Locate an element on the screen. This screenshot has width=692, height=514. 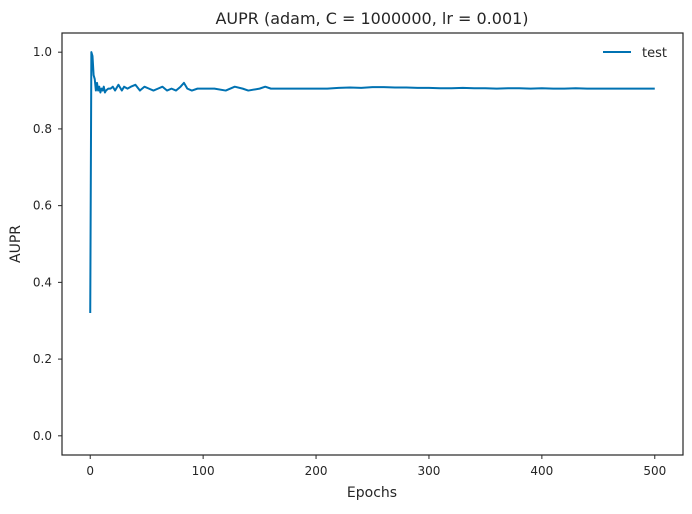
y-tick-label: 1.0 is located at coordinates (42, 52).